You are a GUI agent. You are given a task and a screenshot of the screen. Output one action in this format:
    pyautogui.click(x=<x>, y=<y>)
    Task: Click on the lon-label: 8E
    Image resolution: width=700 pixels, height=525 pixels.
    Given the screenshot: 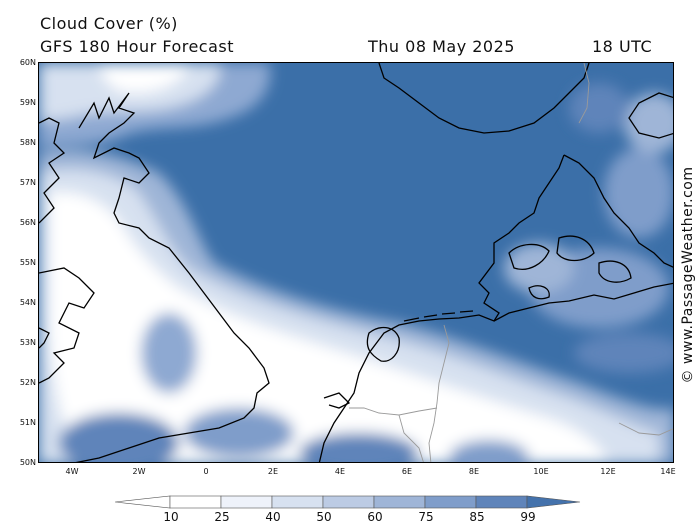 What is the action you would take?
    pyautogui.click(x=474, y=471)
    